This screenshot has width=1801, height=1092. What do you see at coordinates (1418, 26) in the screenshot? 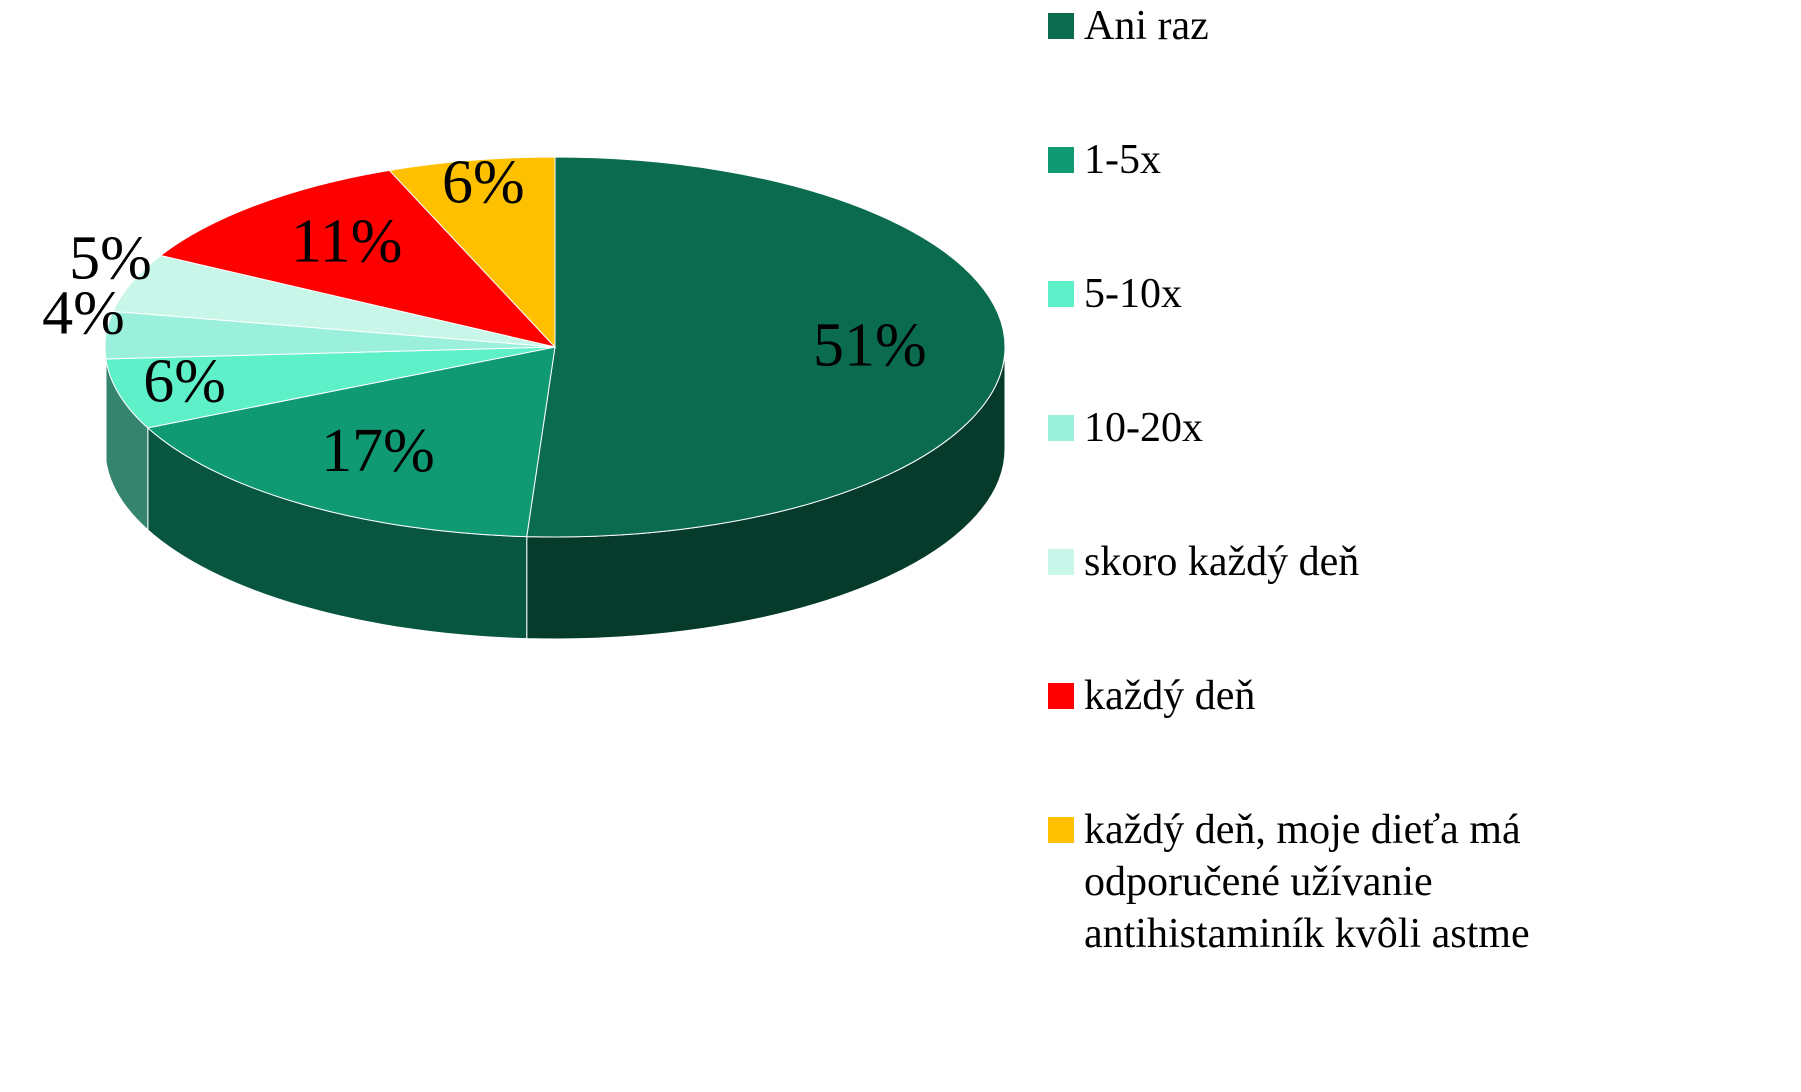
I see `legend-item: Ani raz` at bounding box center [1418, 26].